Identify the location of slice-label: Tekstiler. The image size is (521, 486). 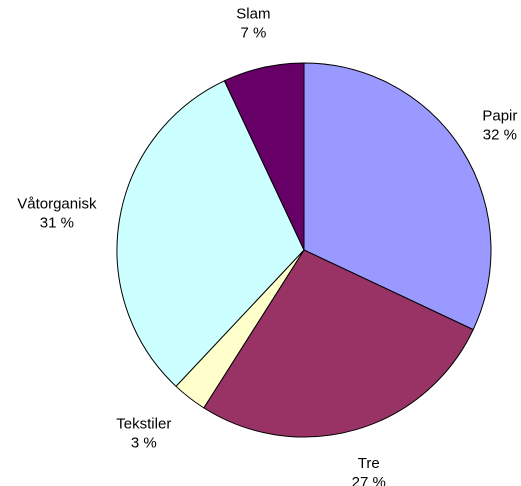
(143, 423).